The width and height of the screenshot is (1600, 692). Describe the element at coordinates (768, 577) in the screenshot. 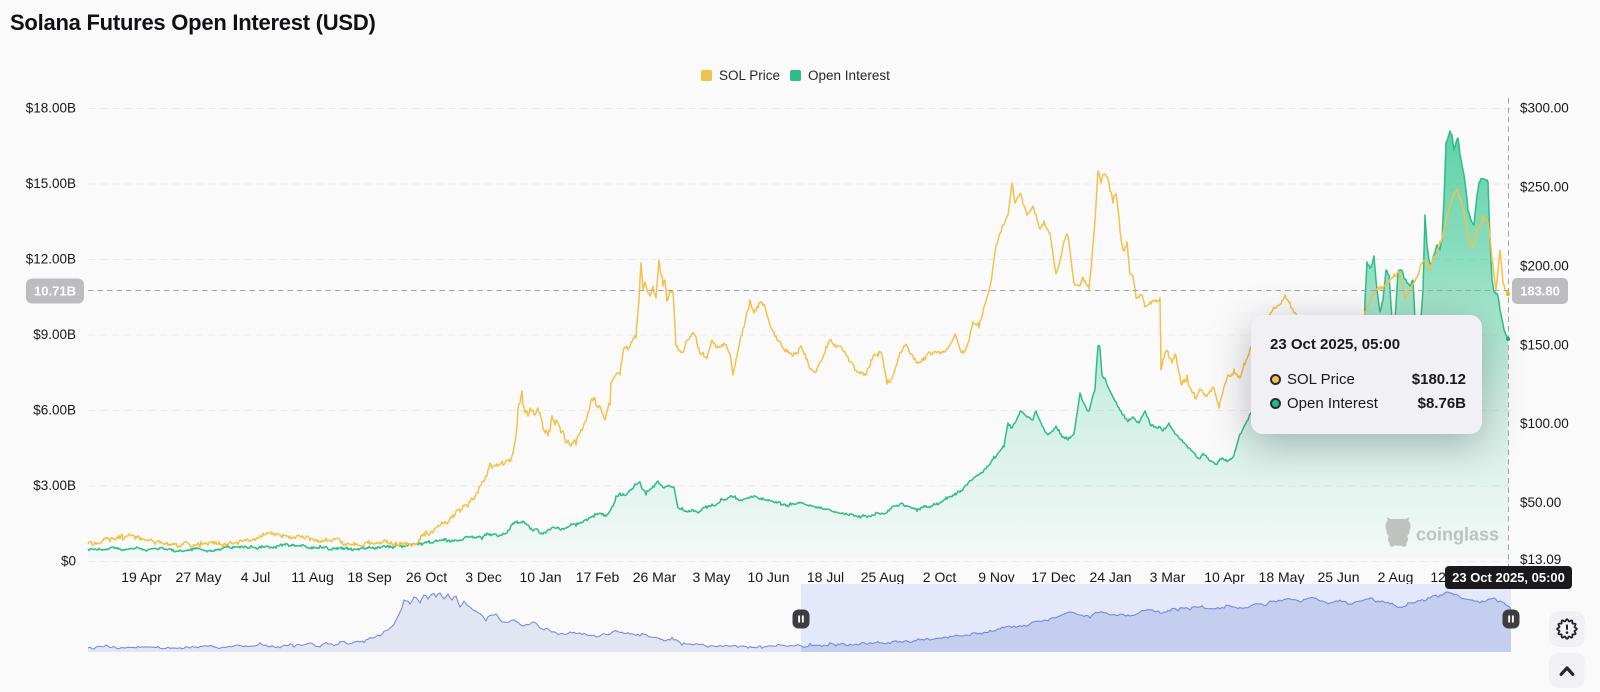

I see `svg-text: 10 Jun` at that location.